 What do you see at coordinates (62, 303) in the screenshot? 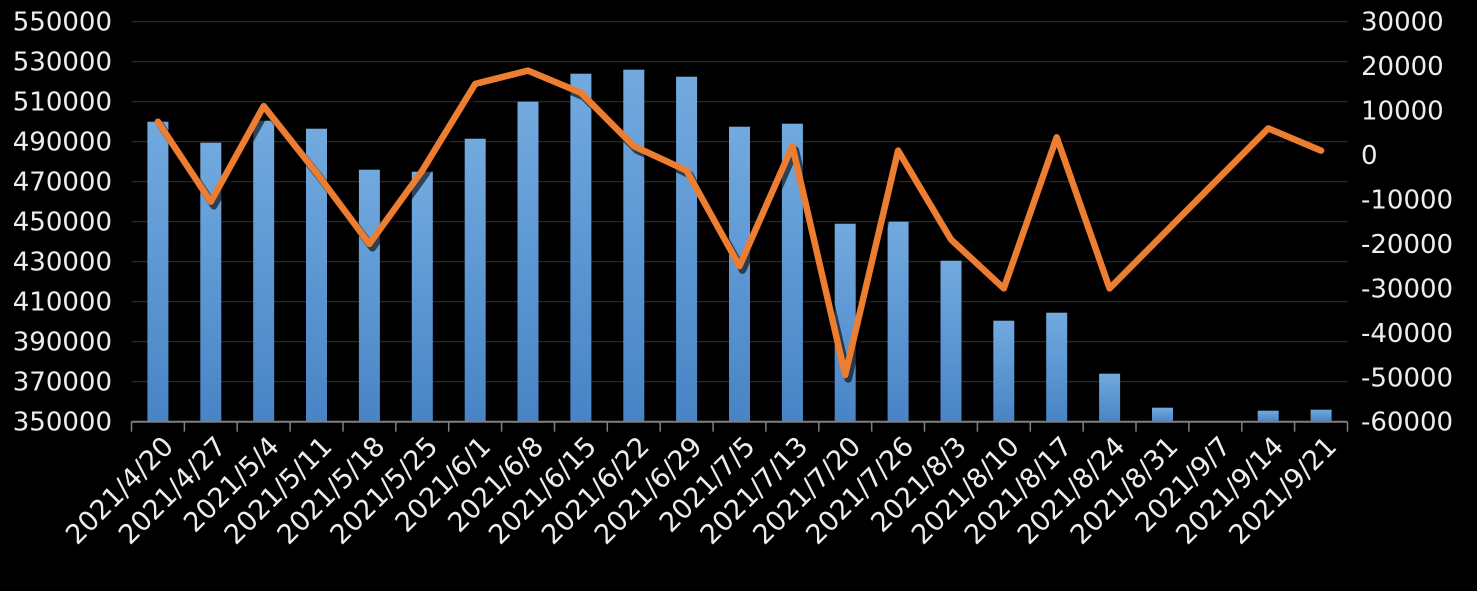
I see `left-axis-tick-label: 410000` at bounding box center [62, 303].